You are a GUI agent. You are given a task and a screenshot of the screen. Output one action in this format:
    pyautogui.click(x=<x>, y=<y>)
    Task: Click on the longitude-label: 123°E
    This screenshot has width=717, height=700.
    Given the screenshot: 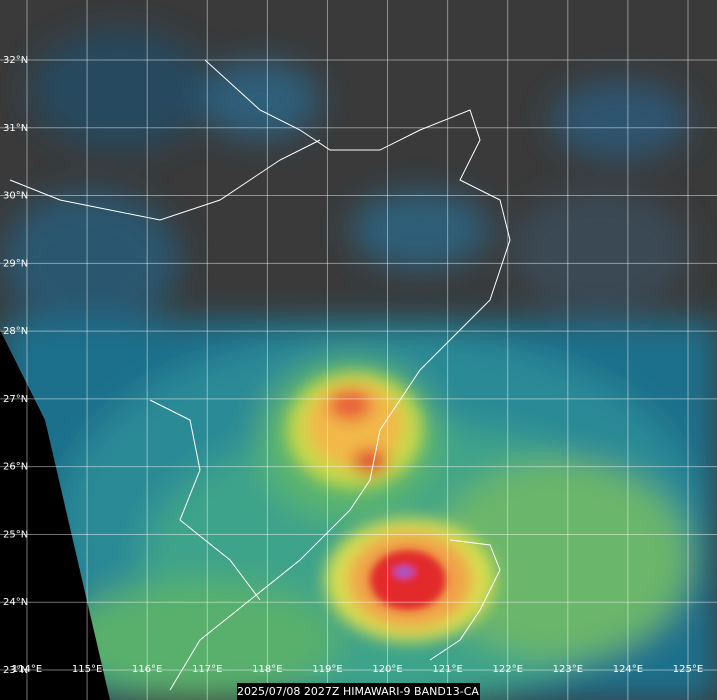 What is the action you would take?
    pyautogui.click(x=568, y=669)
    